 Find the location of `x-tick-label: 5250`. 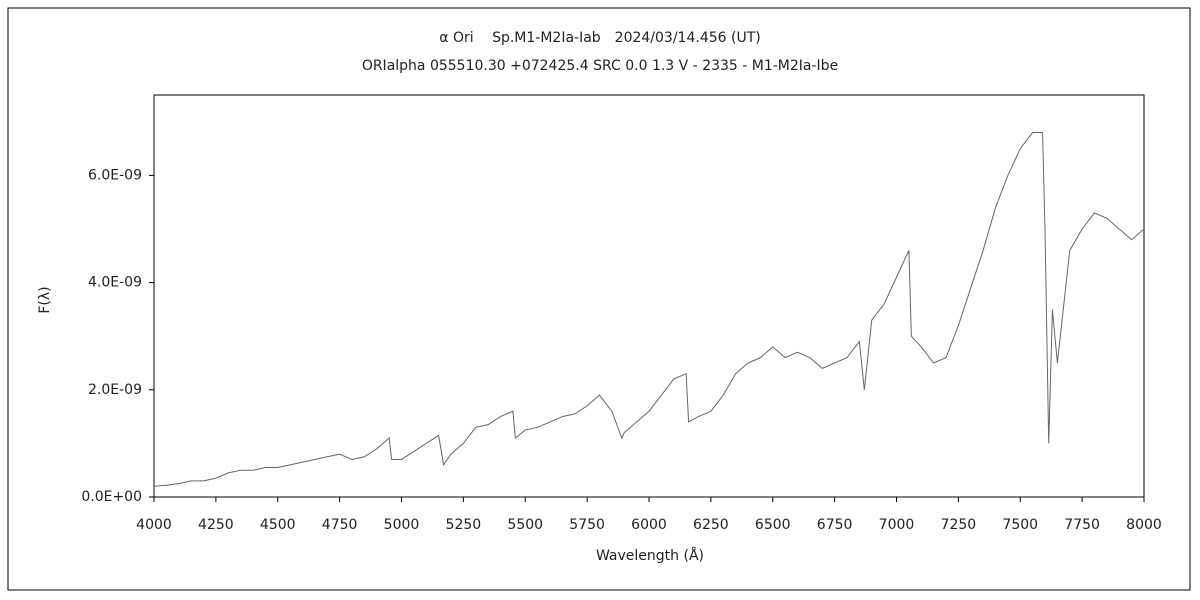

x-tick-label: 5250 is located at coordinates (464, 525).